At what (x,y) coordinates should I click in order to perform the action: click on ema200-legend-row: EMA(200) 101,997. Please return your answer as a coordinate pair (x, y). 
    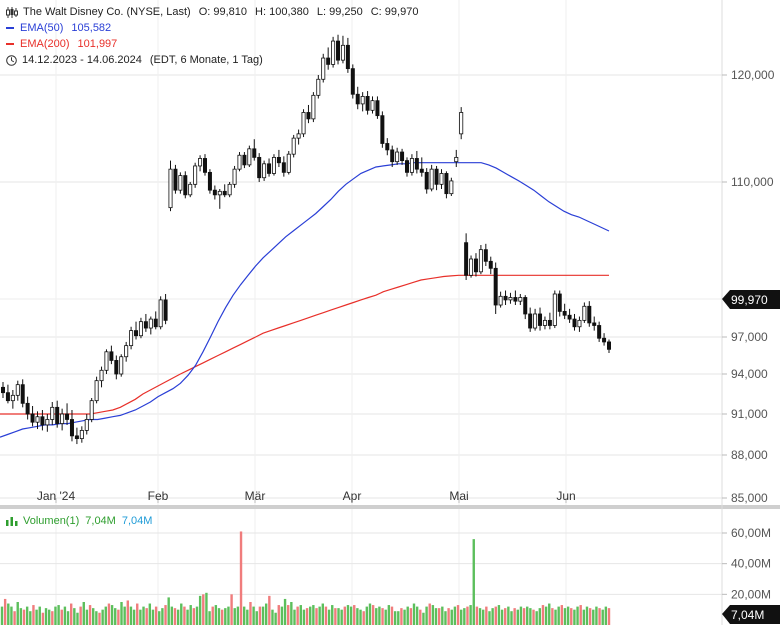
    Looking at the image, I should click on (212, 44).